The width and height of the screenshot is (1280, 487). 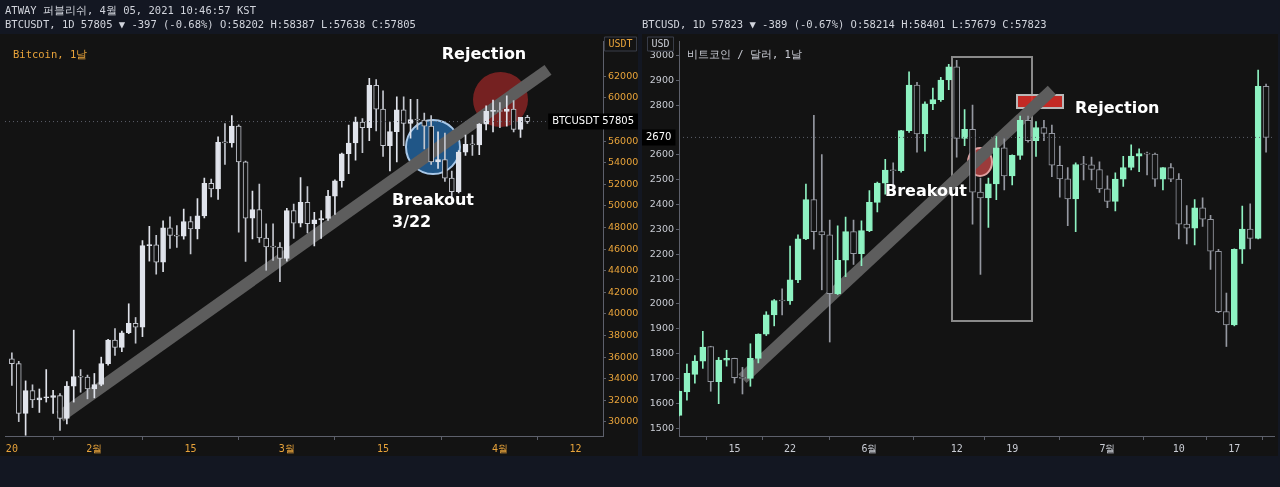 What do you see at coordinates (661, 179) in the screenshot?
I see `y-tick-label: 2500` at bounding box center [661, 179].